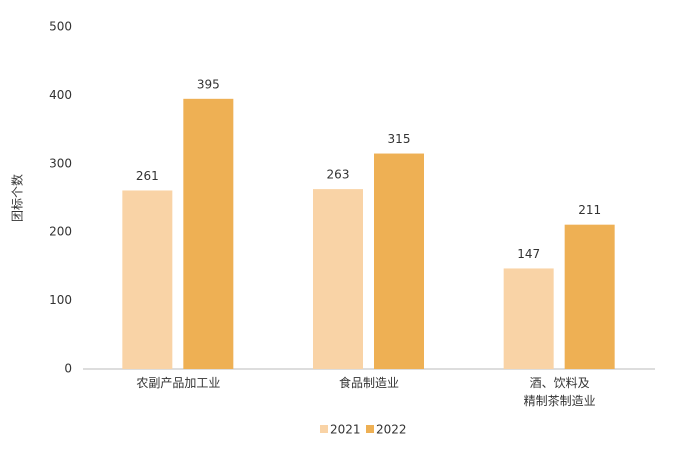 This screenshot has width=680, height=452. Describe the element at coordinates (60, 300) in the screenshot. I see `y-tick-label: 100` at that location.